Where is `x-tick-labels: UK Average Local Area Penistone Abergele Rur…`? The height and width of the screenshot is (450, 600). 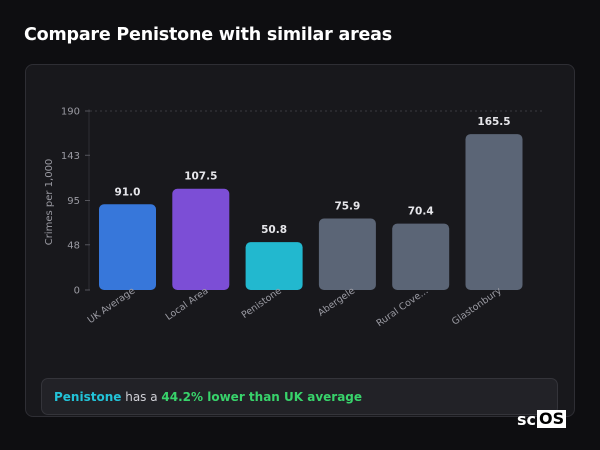
x-tick-labels: UK Average Local Area Penistone Abergele Rur… is located at coordinates (295, 307).